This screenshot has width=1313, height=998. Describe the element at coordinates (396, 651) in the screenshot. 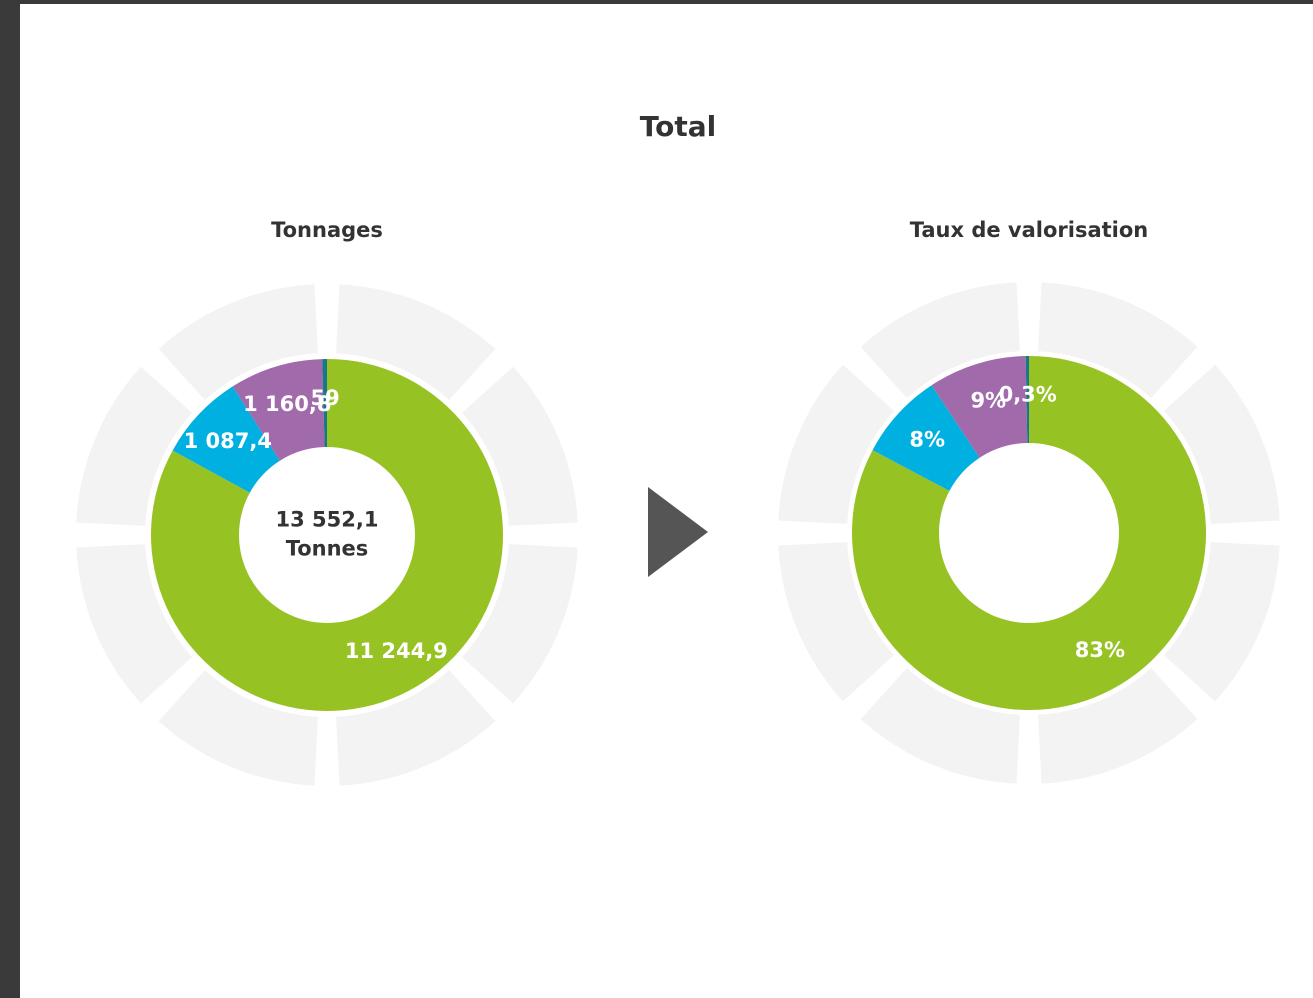

I see `data-label: 11 244,9` at that location.